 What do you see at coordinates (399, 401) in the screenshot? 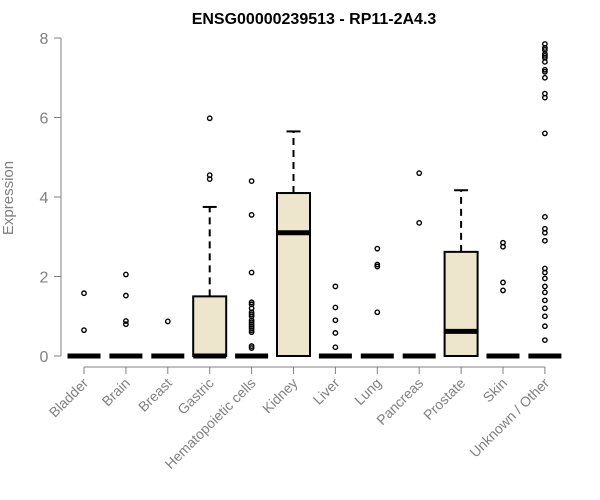
I see `x-tick-label-pancreas: Pancreas` at bounding box center [399, 401].